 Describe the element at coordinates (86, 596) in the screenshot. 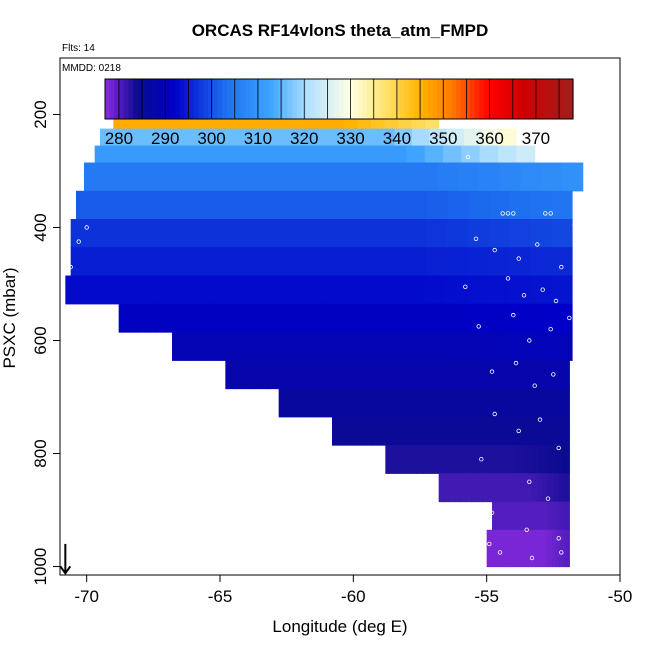

I see `x-tick-label: -70` at that location.